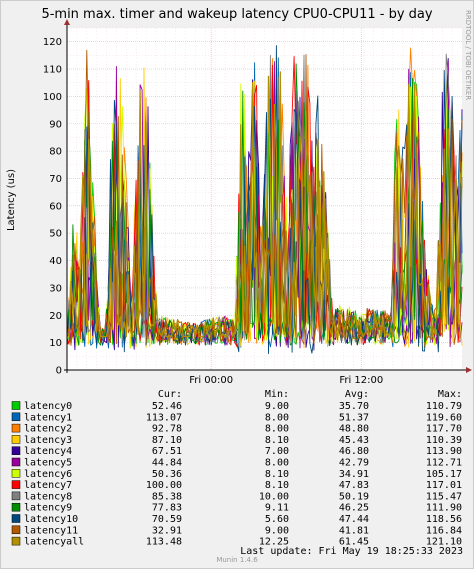  Describe the element at coordinates (354, 530) in the screenshot. I see `legend-value-avg: 41.81` at that location.